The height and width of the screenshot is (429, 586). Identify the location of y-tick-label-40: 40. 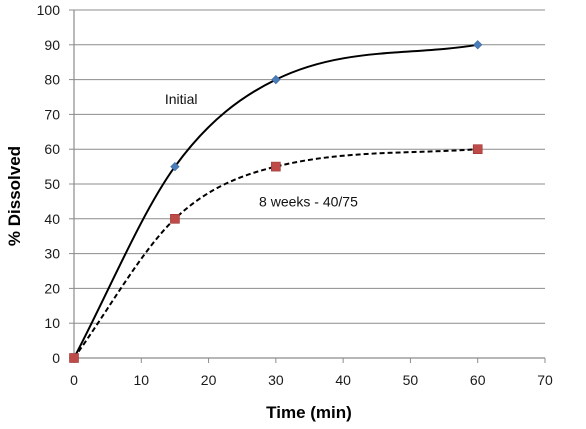
(52, 219).